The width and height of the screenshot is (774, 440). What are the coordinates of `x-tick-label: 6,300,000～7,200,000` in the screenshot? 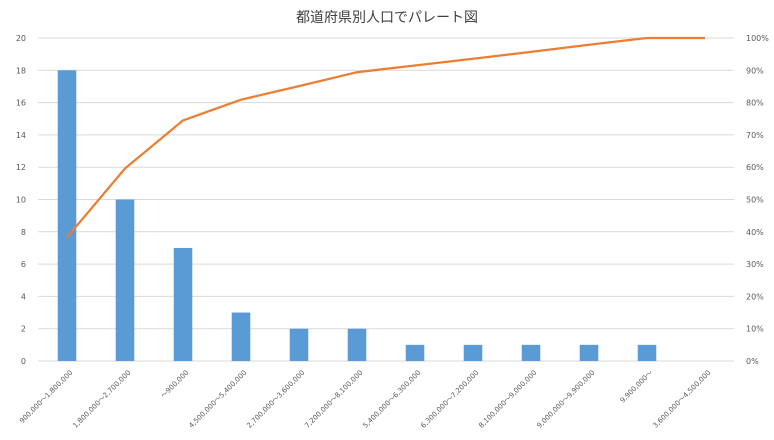 It's located at (449, 399).